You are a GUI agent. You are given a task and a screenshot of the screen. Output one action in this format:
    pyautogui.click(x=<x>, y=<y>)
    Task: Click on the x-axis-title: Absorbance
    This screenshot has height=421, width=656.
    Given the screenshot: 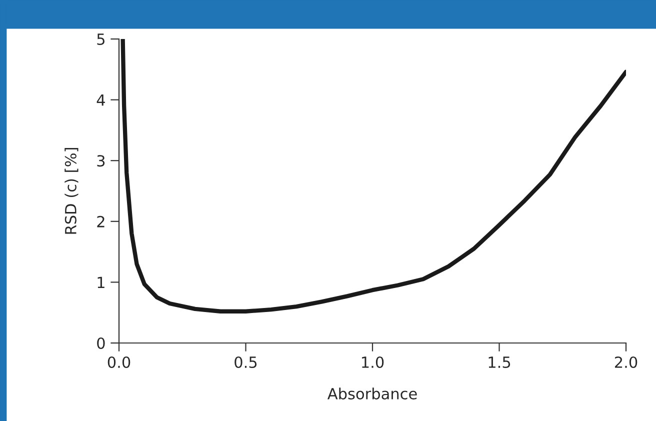 What is the action you would take?
    pyautogui.click(x=372, y=394)
    